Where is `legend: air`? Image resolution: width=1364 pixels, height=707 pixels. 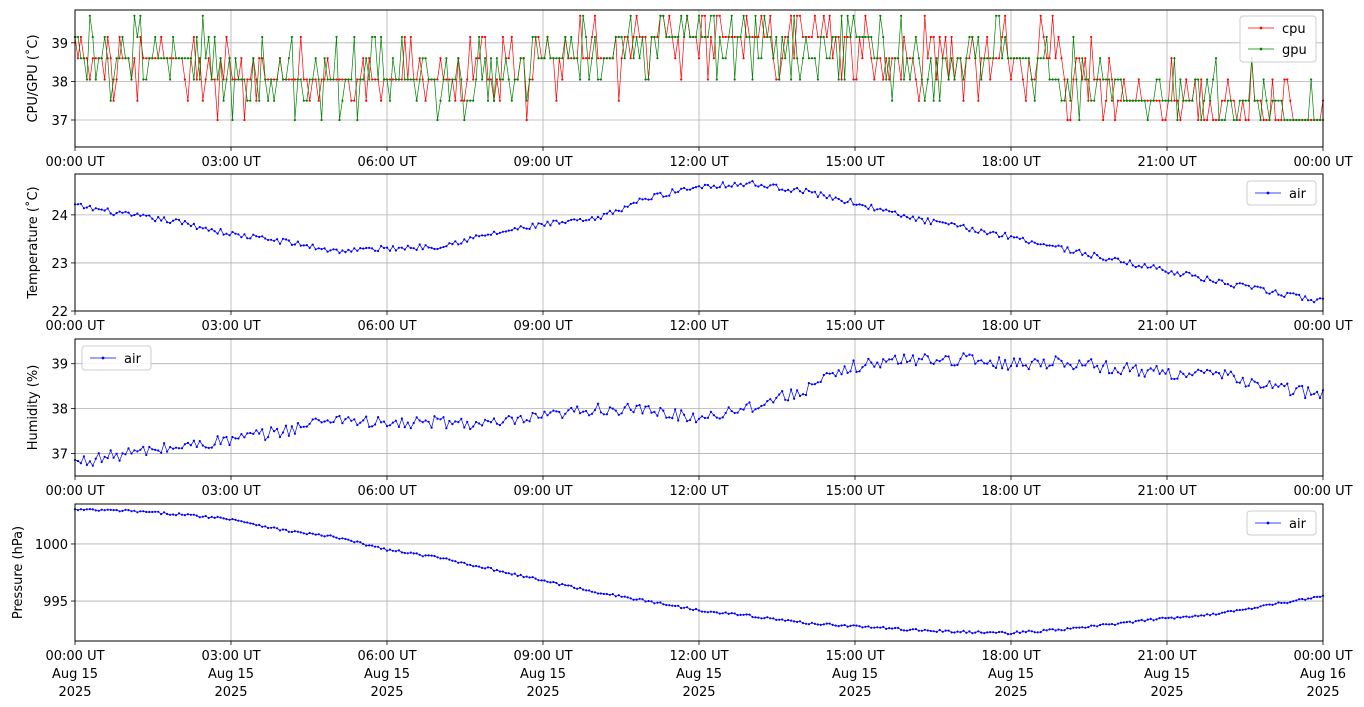
legend: air is located at coordinates (1281, 523).